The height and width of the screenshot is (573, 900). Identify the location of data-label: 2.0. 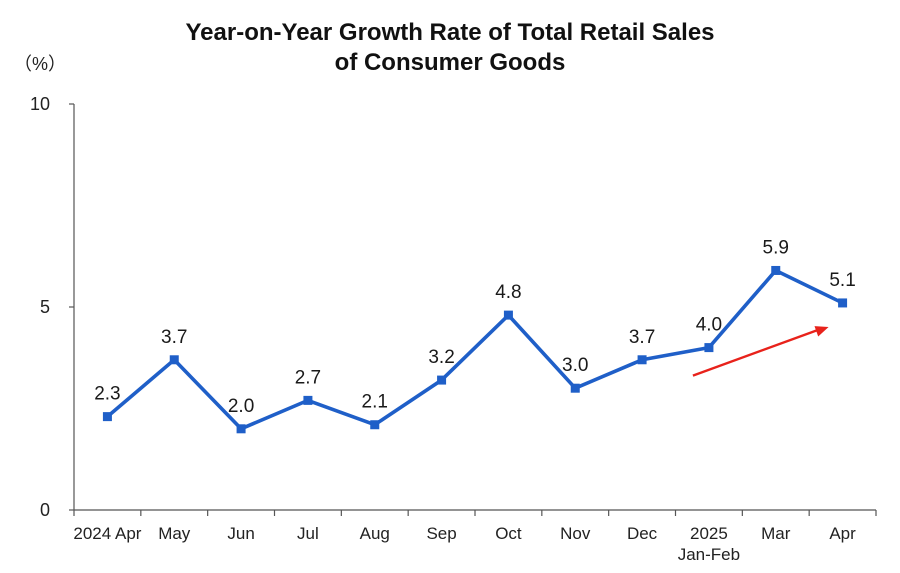
(241, 406).